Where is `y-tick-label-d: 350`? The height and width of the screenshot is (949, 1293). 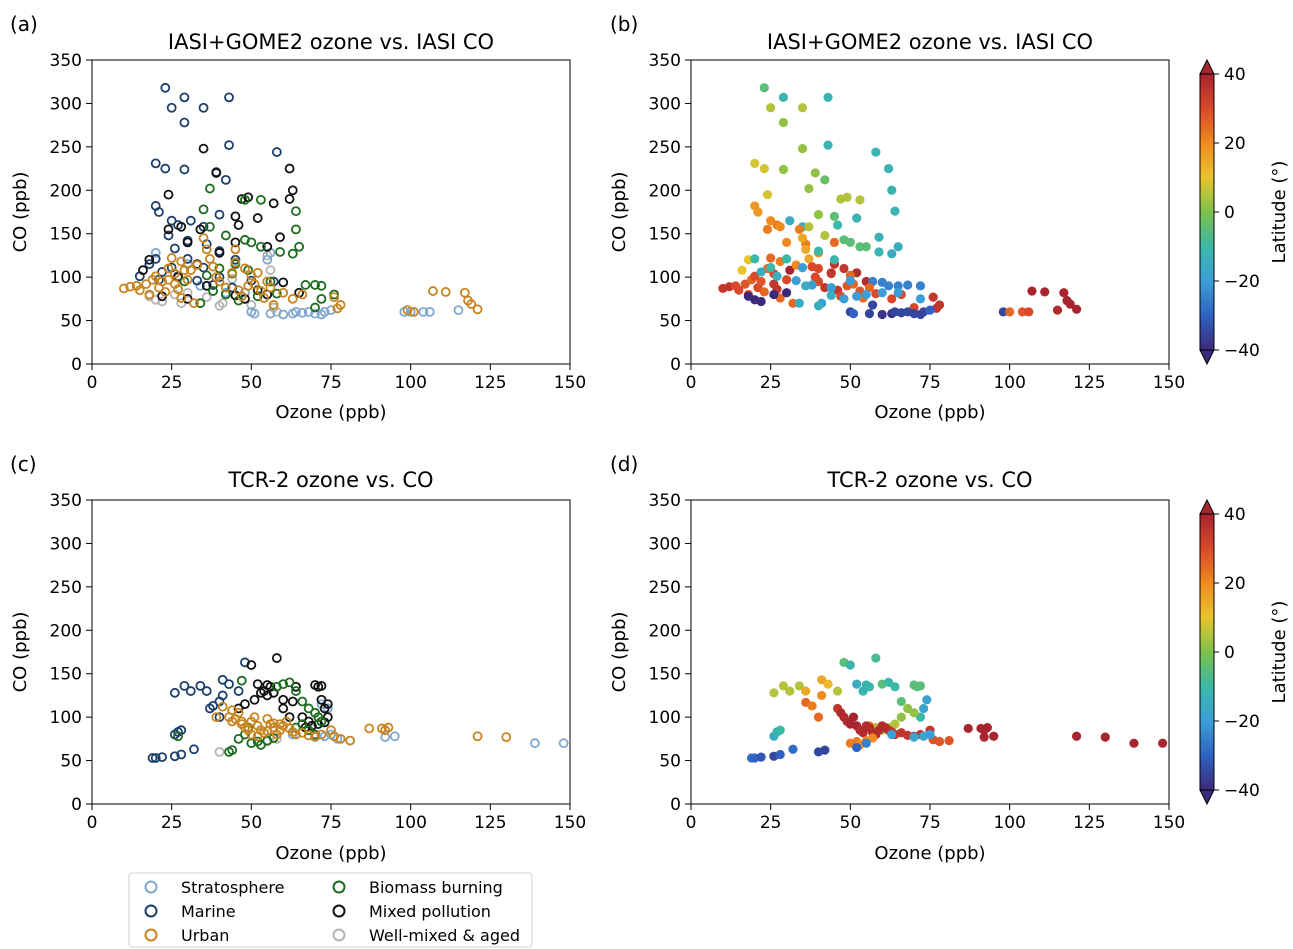 y-tick-label-d: 350 is located at coordinates (665, 501).